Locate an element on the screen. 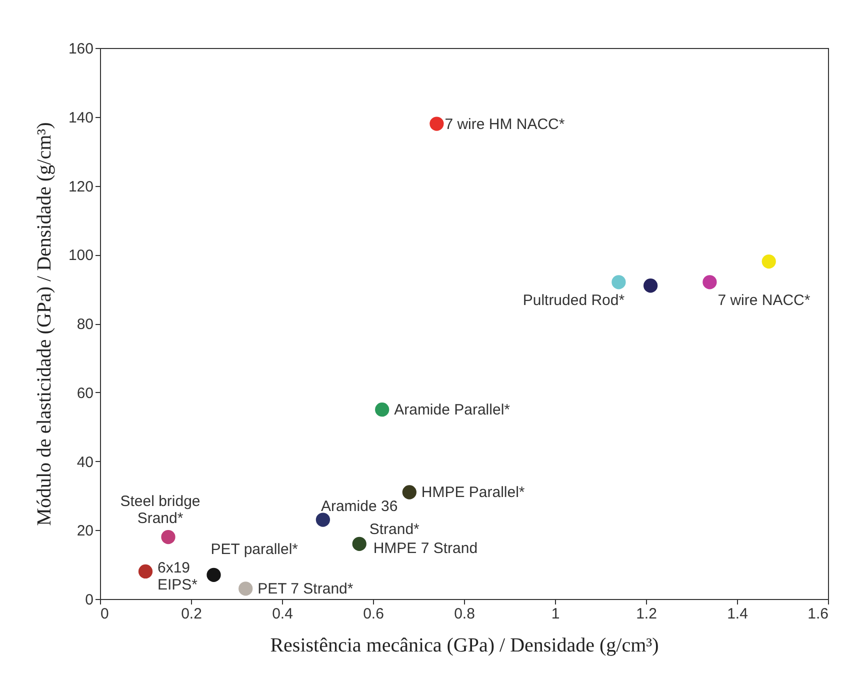 The image size is (851, 682). x-tick-label: 1.4 is located at coordinates (737, 614).